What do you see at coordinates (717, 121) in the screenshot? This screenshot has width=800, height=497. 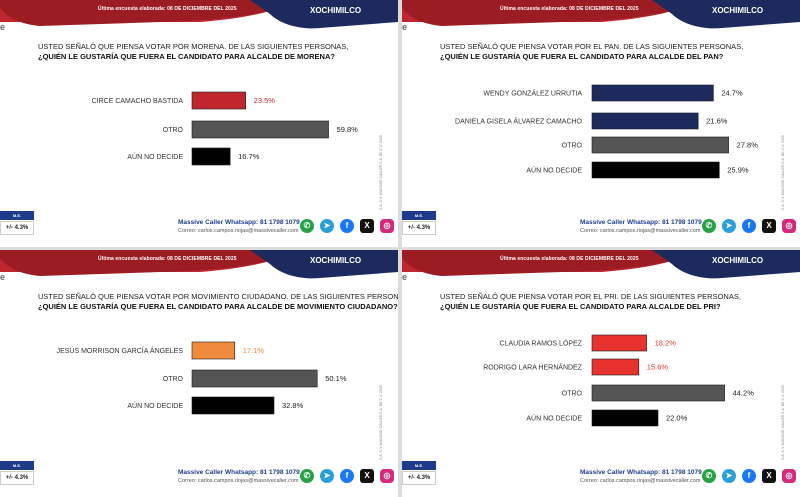 I see `value-label: 21.6%` at bounding box center [717, 121].